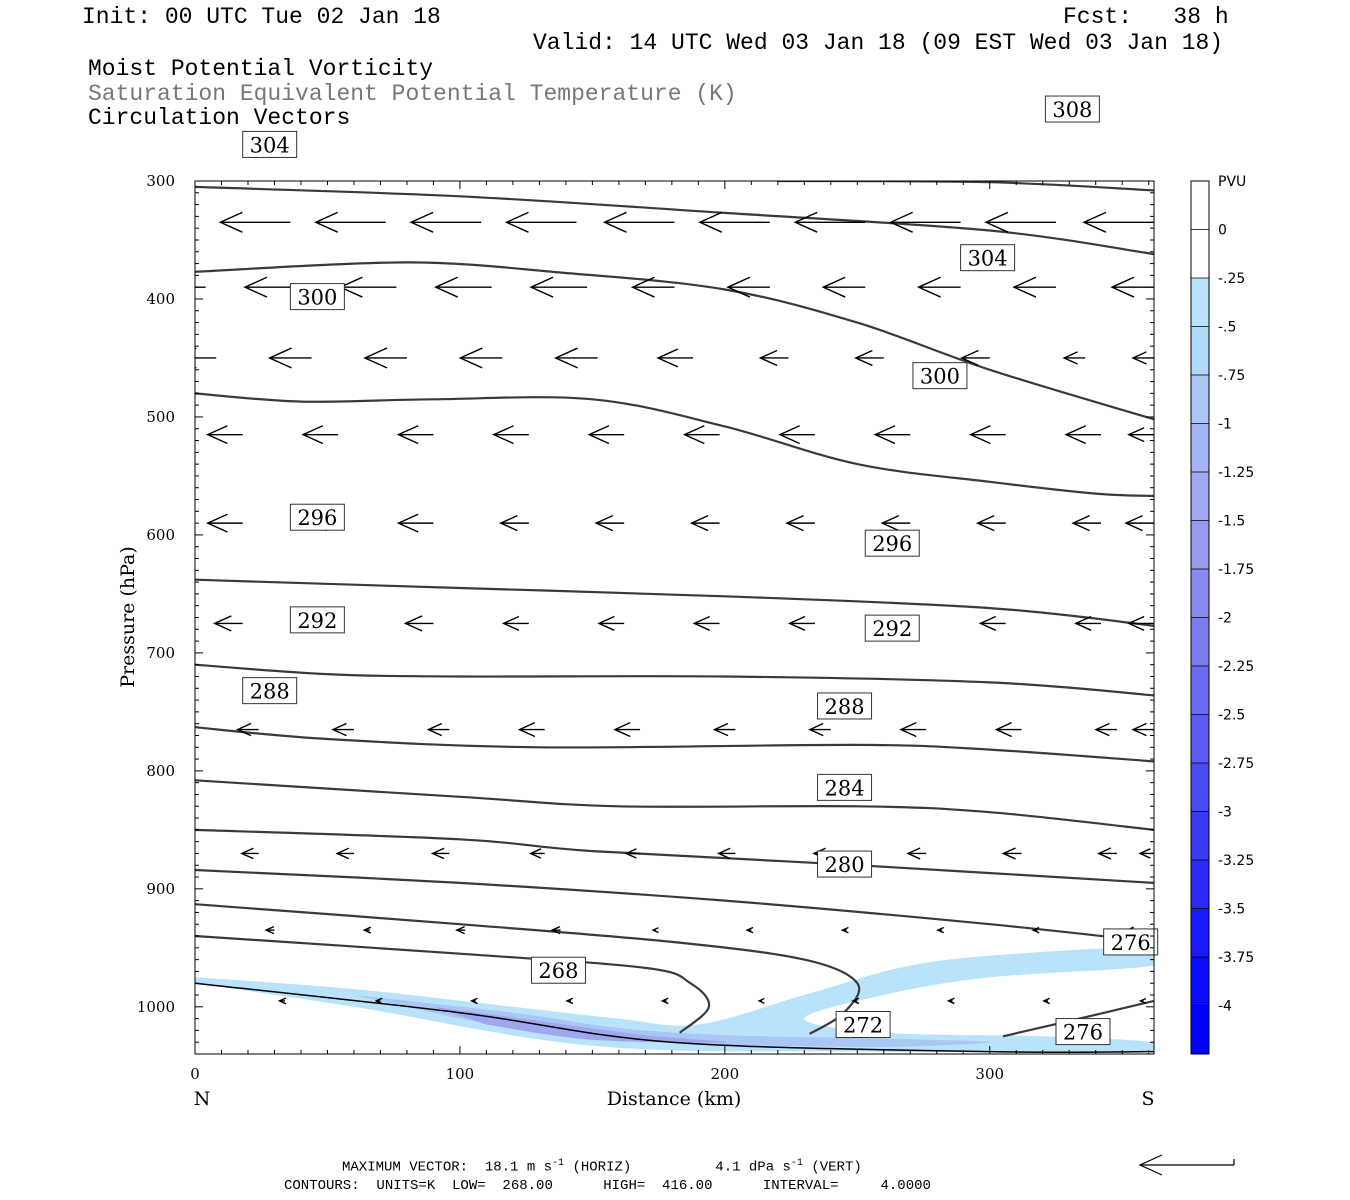 Image resolution: width=1350 pixels, height=1200 pixels. Describe the element at coordinates (261, 17) in the screenshot. I see `init-time: Init: 00 UTC Tue 02 Jan 18` at that location.